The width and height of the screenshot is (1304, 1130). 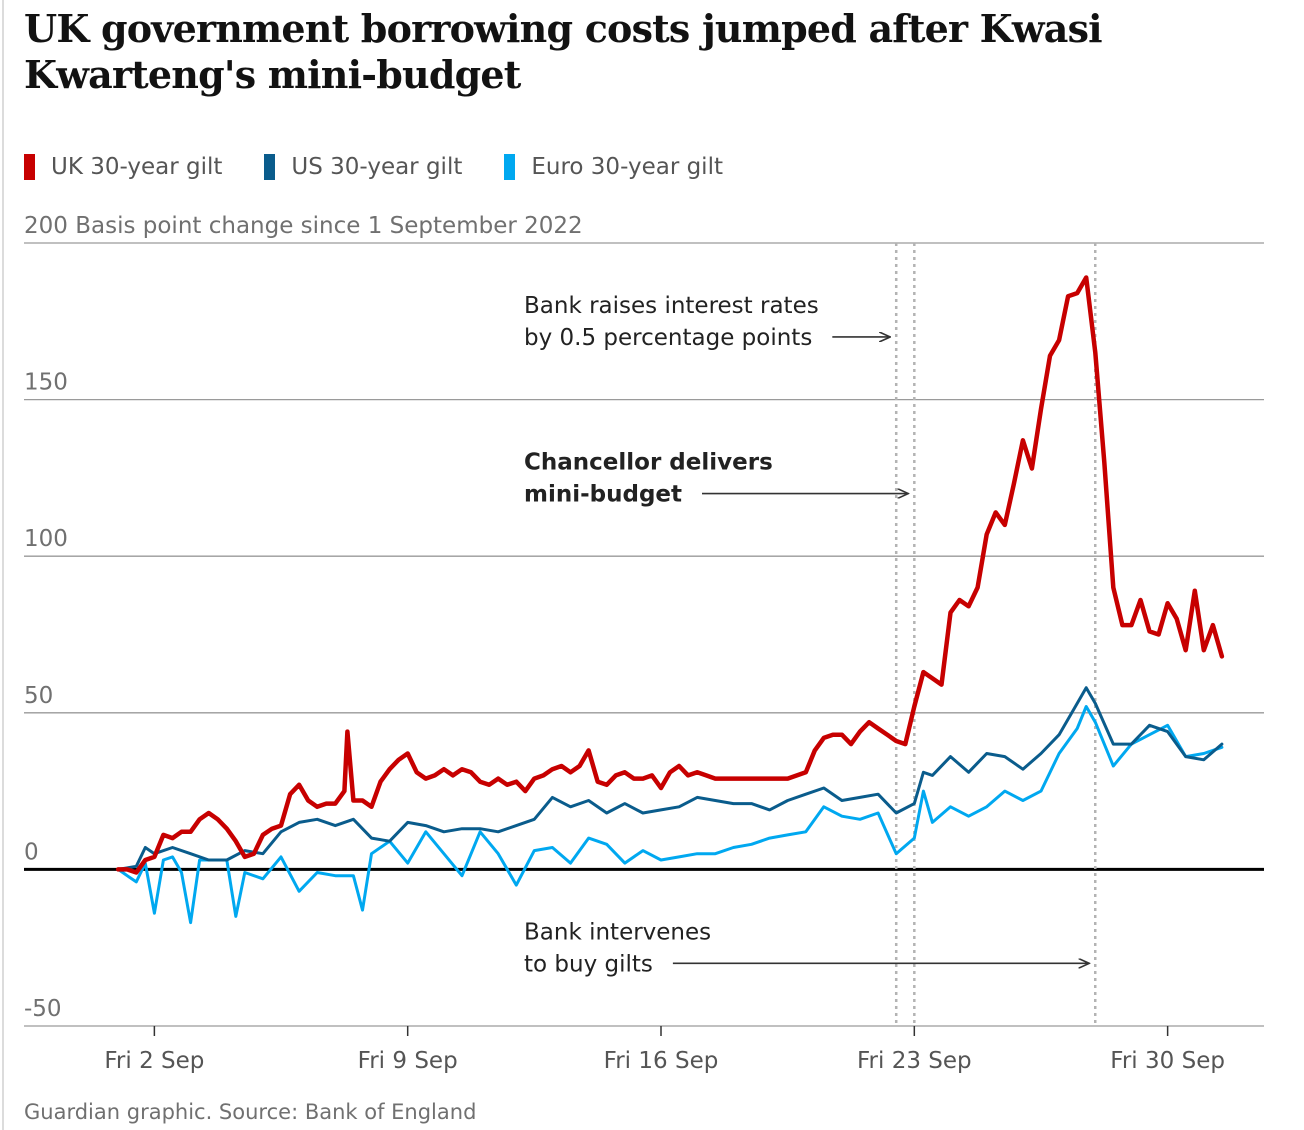 What do you see at coordinates (603, 495) in the screenshot?
I see `annotation-mini-budget-line-2: mini-budget` at bounding box center [603, 495].